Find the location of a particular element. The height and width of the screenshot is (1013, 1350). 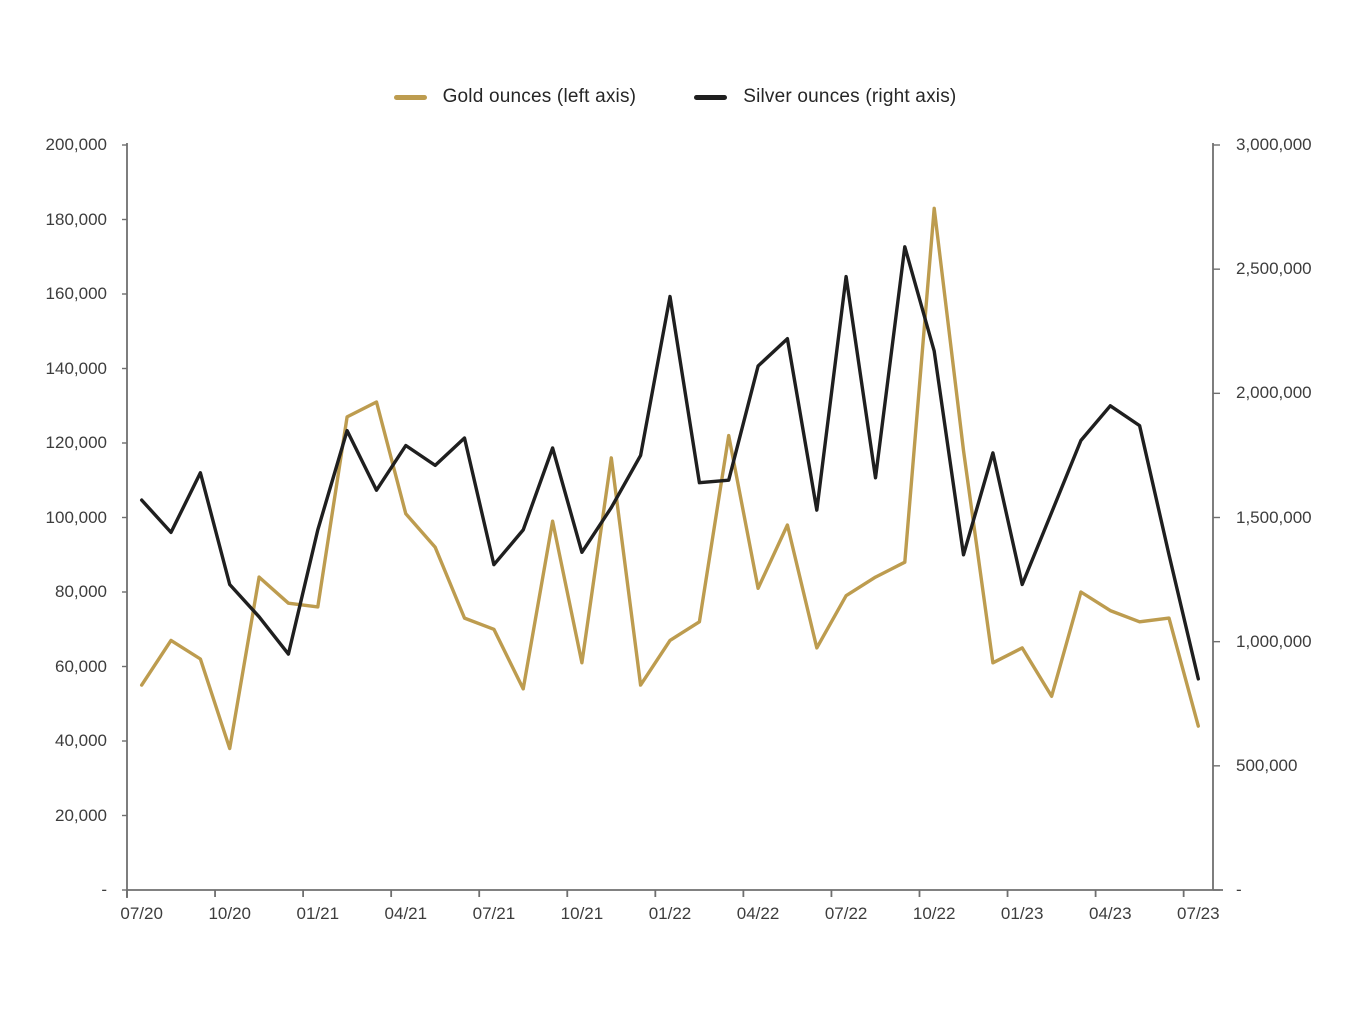

y-axis-left-label: 160,000 is located at coordinates (76, 293).